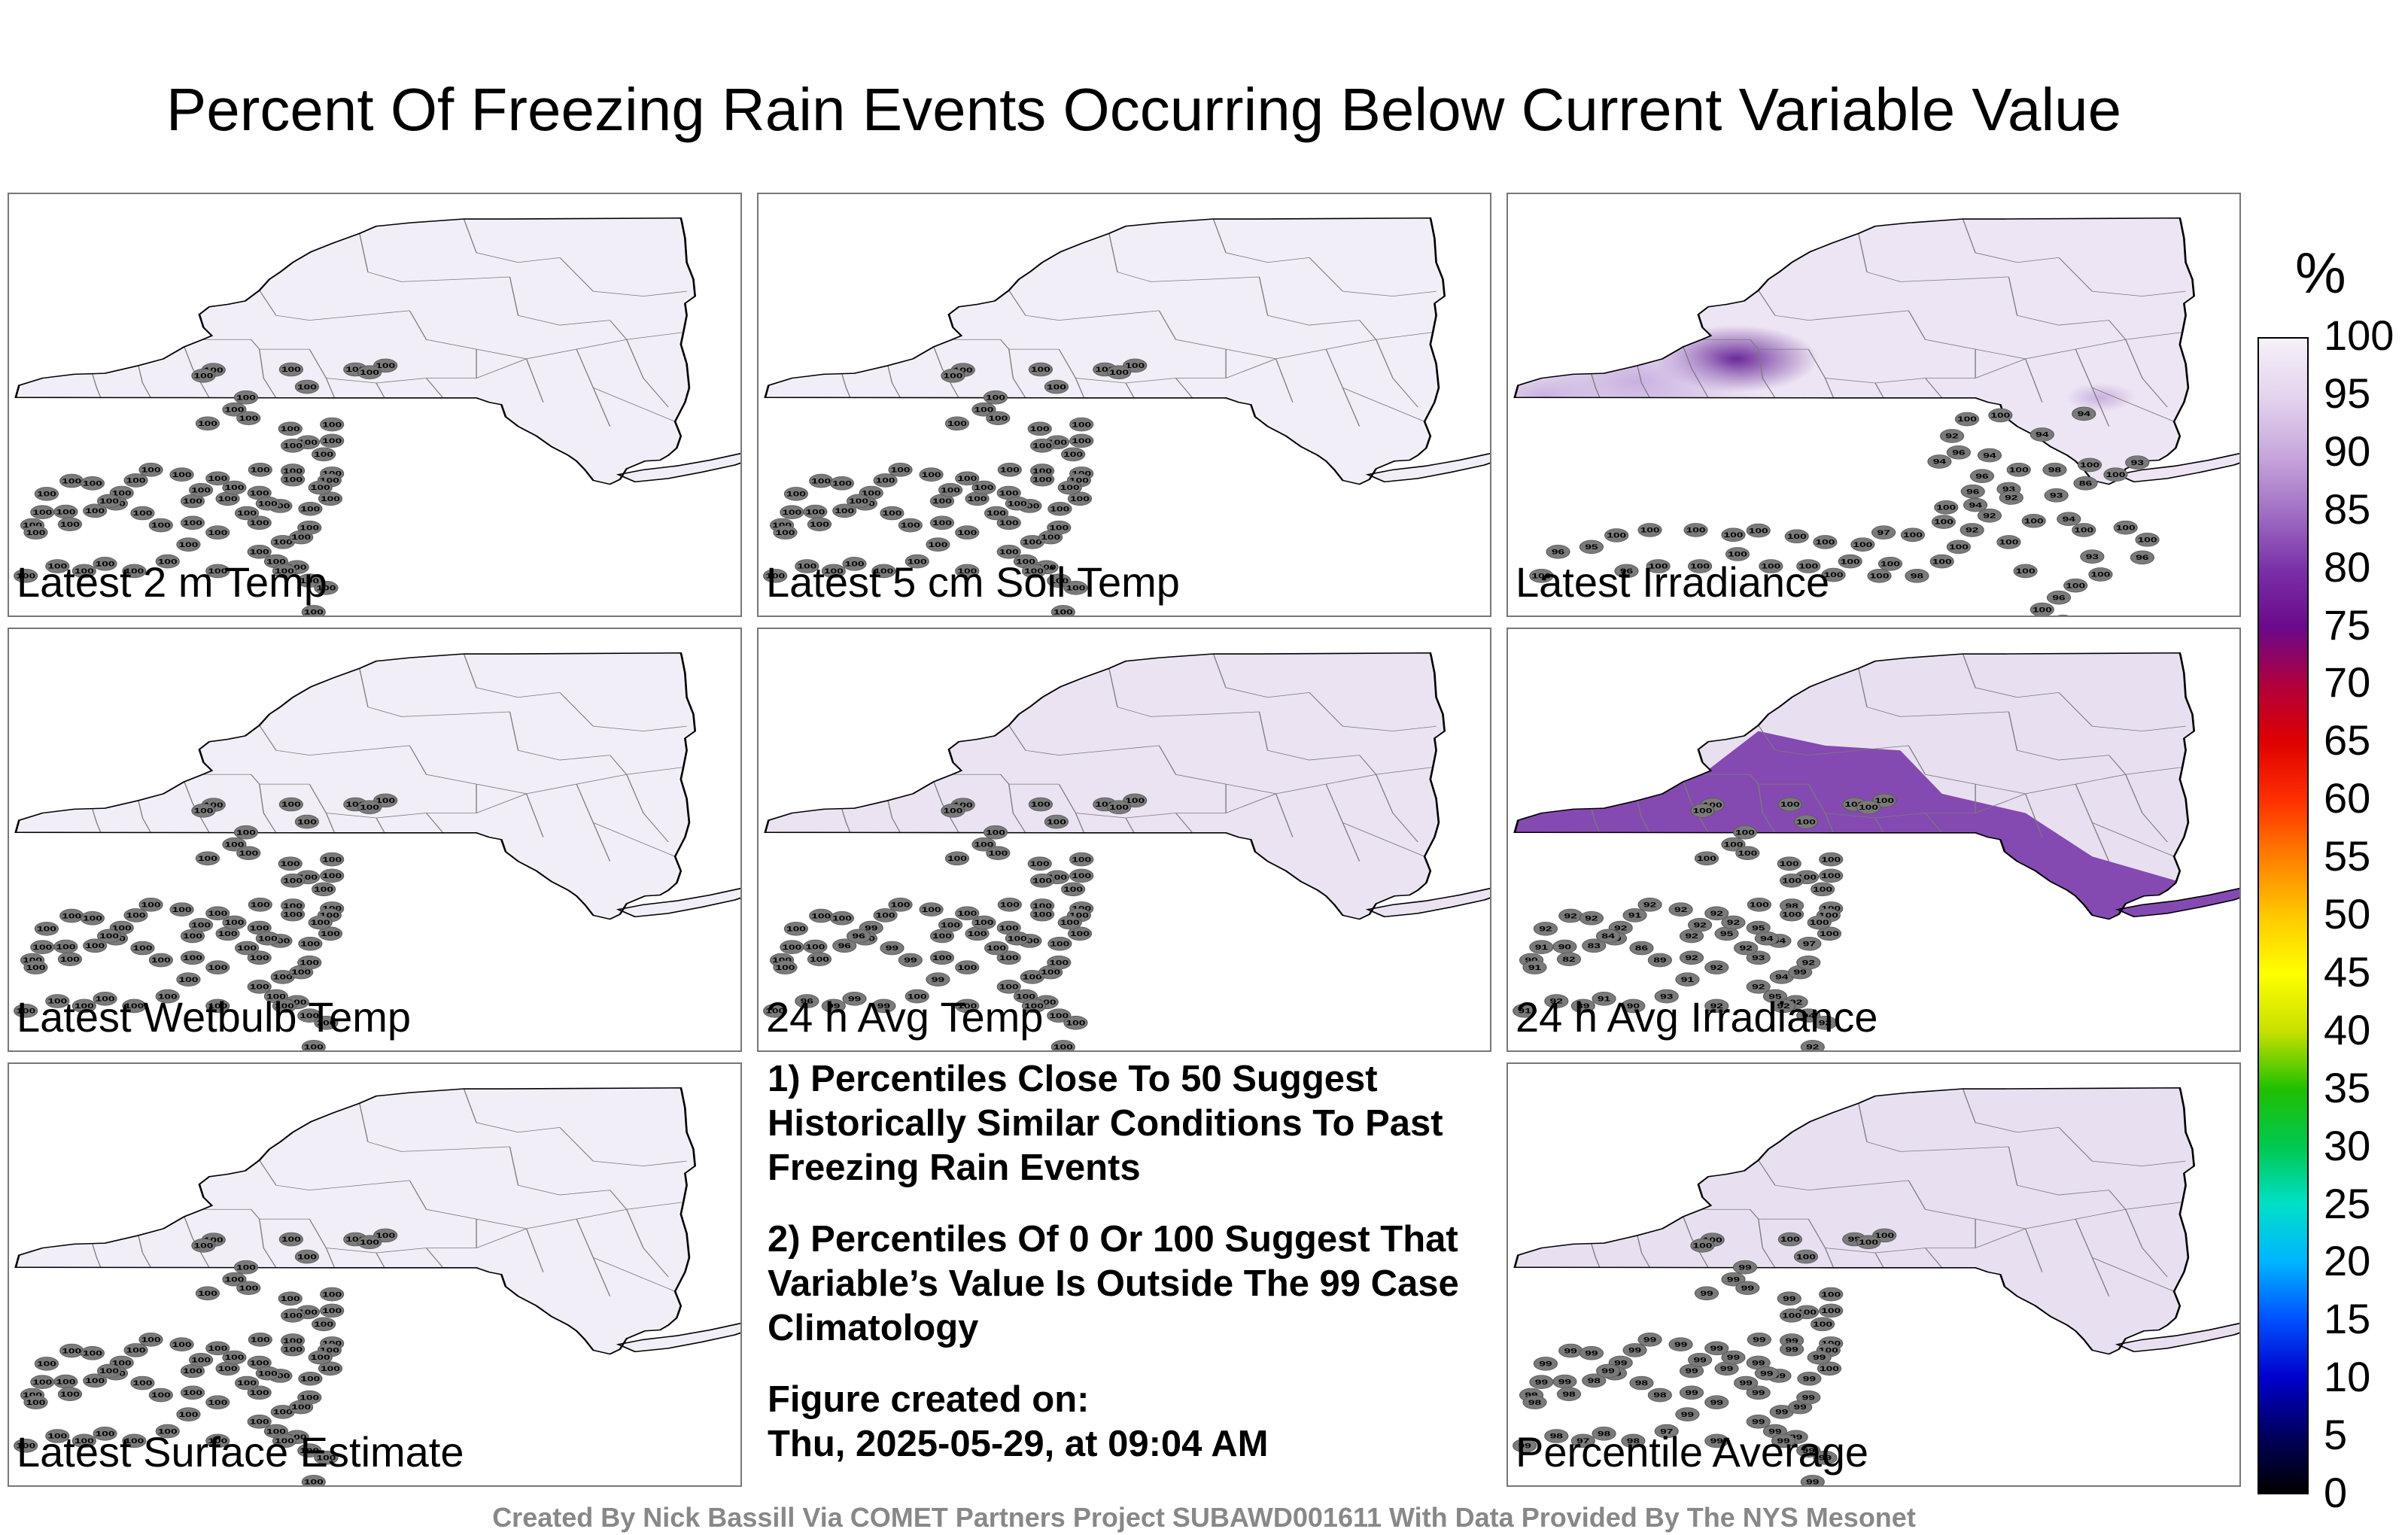 The width and height of the screenshot is (2408, 1535). Describe the element at coordinates (1854, 351) in the screenshot. I see `state-outline` at that location.